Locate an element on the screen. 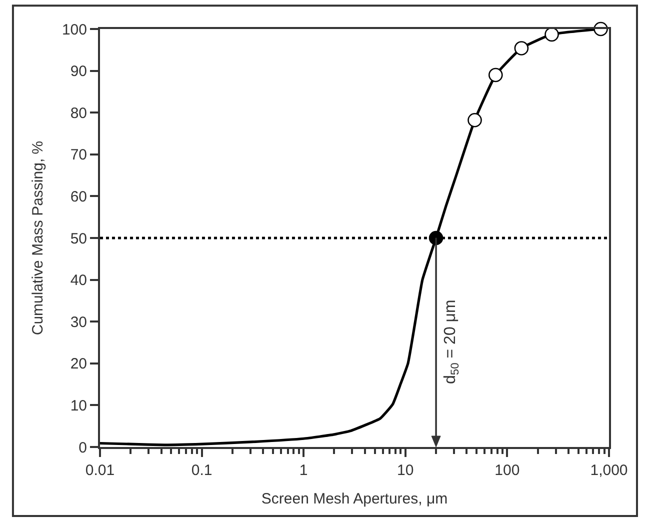 The width and height of the screenshot is (650, 522). x-tick-label: 0.01 is located at coordinates (100, 470).